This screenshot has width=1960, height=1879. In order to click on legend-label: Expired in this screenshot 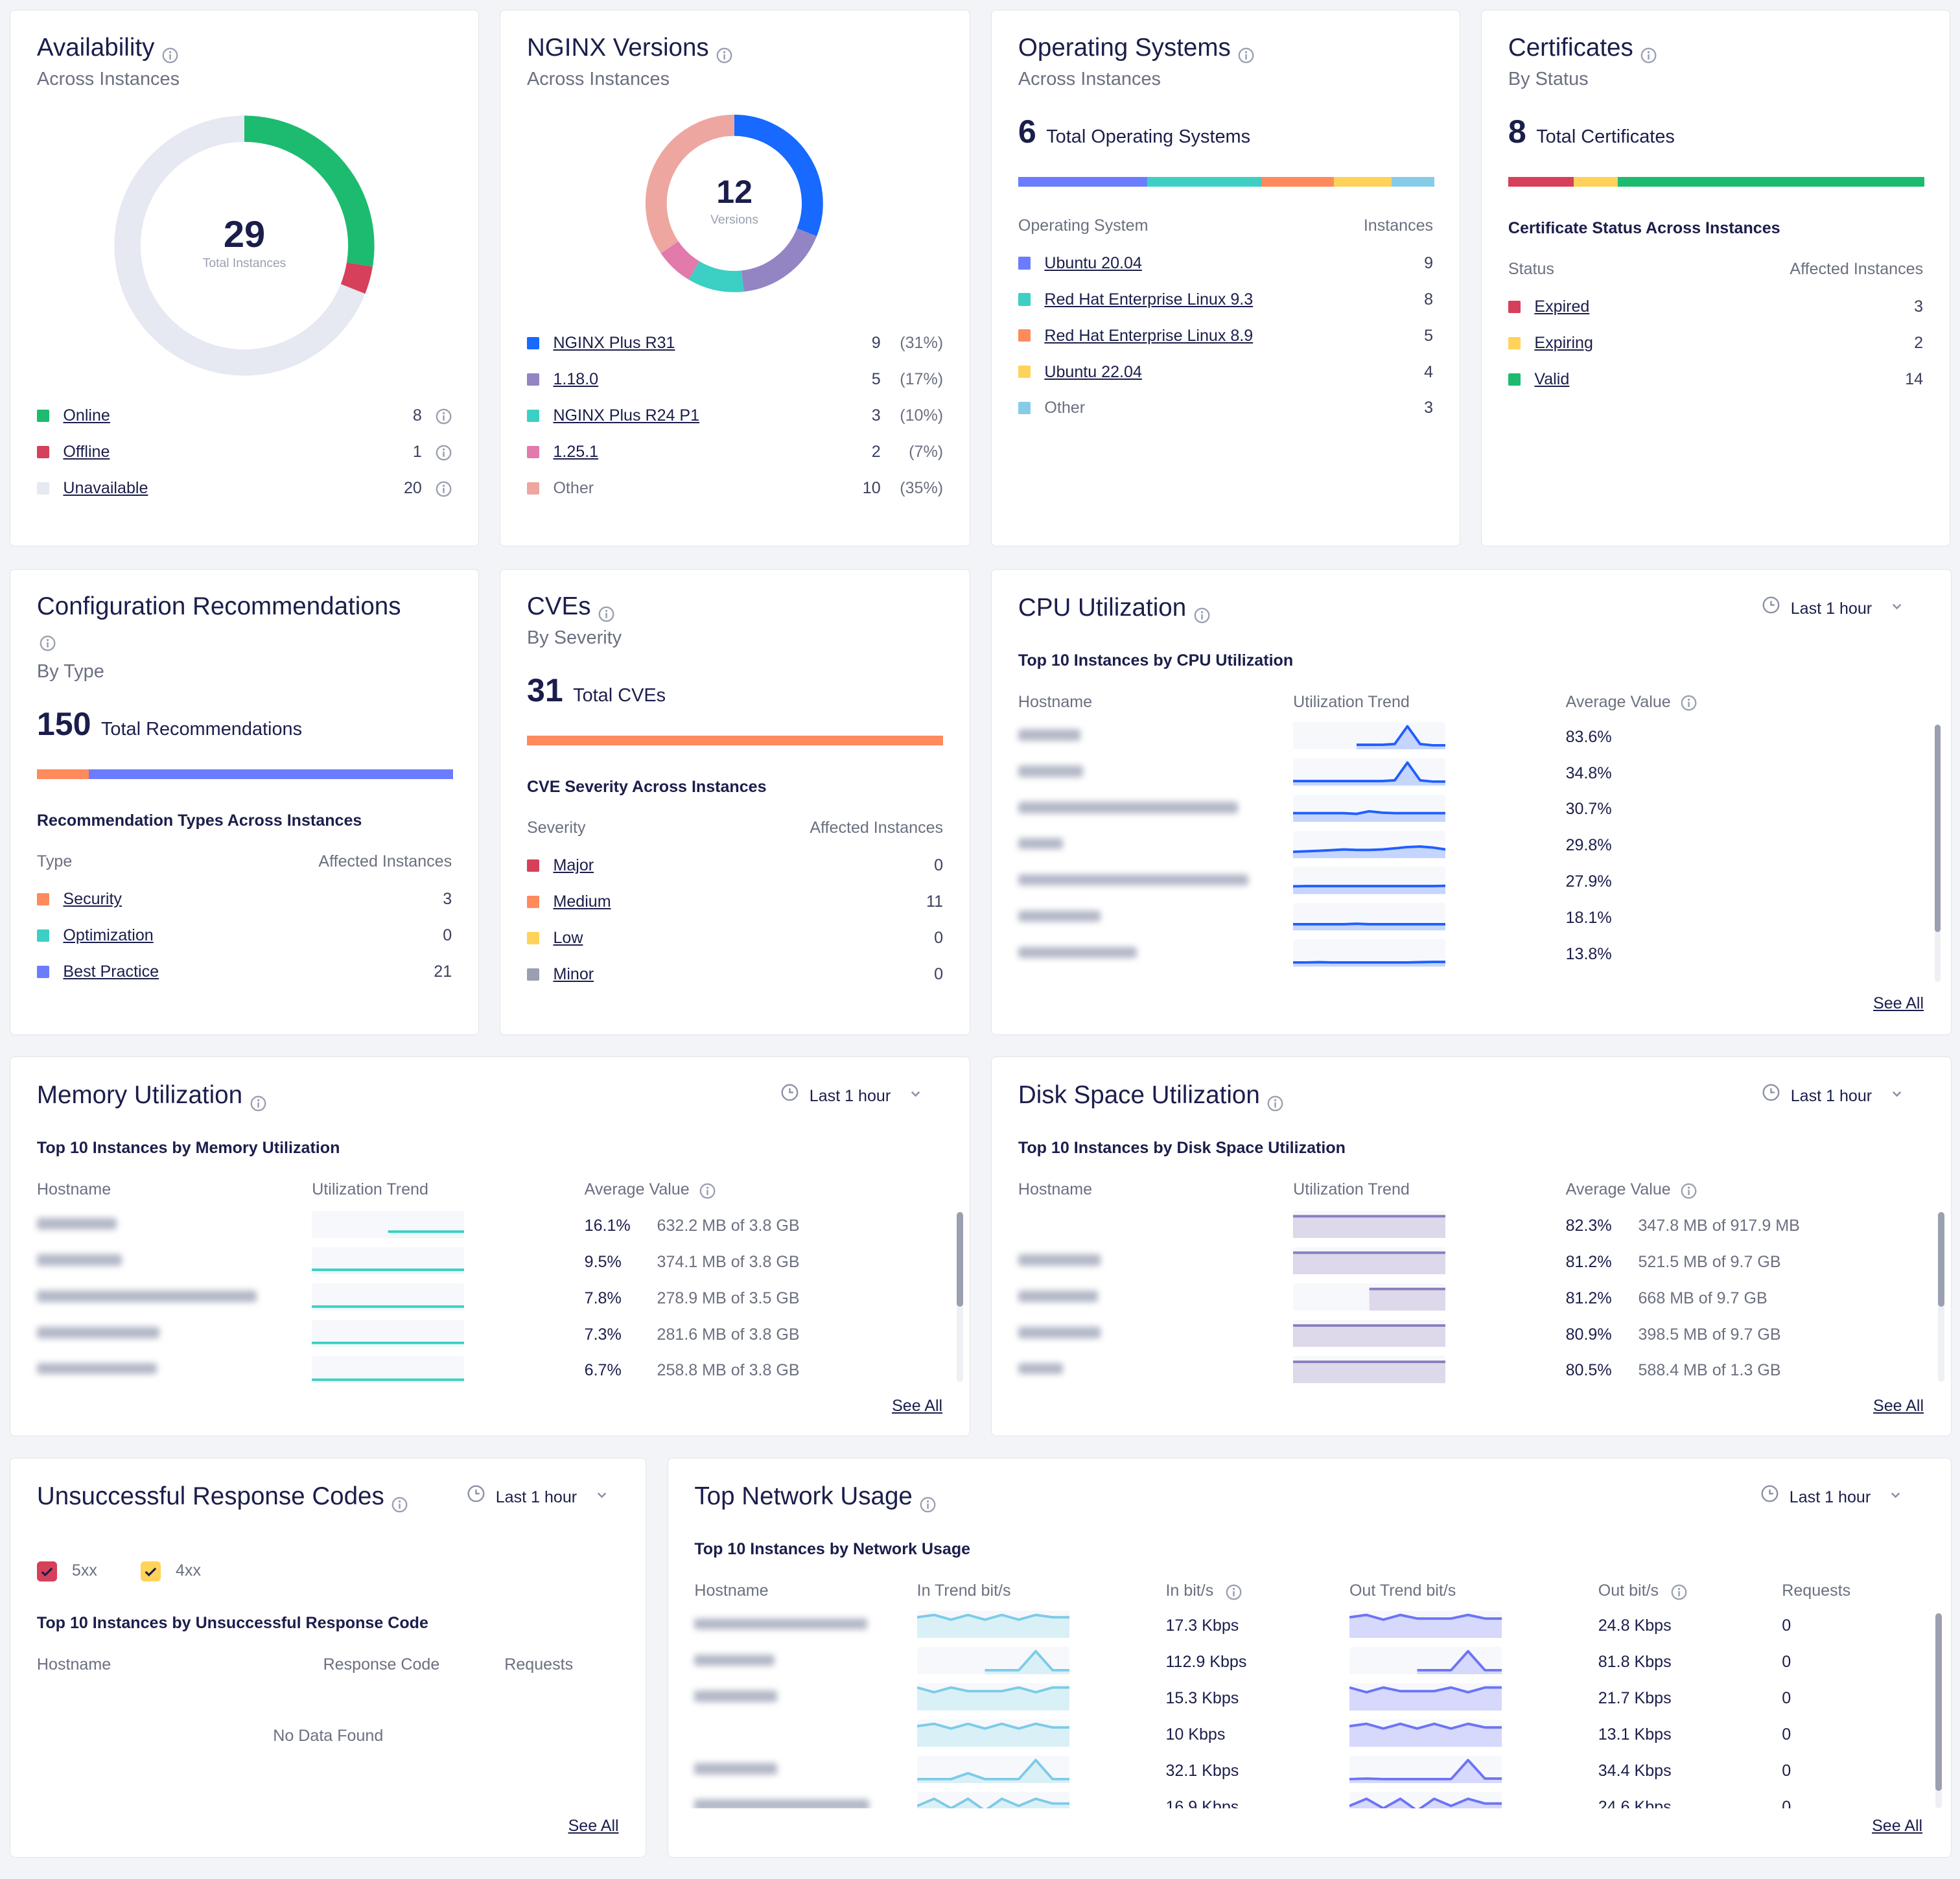, I will do `click(1562, 307)`.